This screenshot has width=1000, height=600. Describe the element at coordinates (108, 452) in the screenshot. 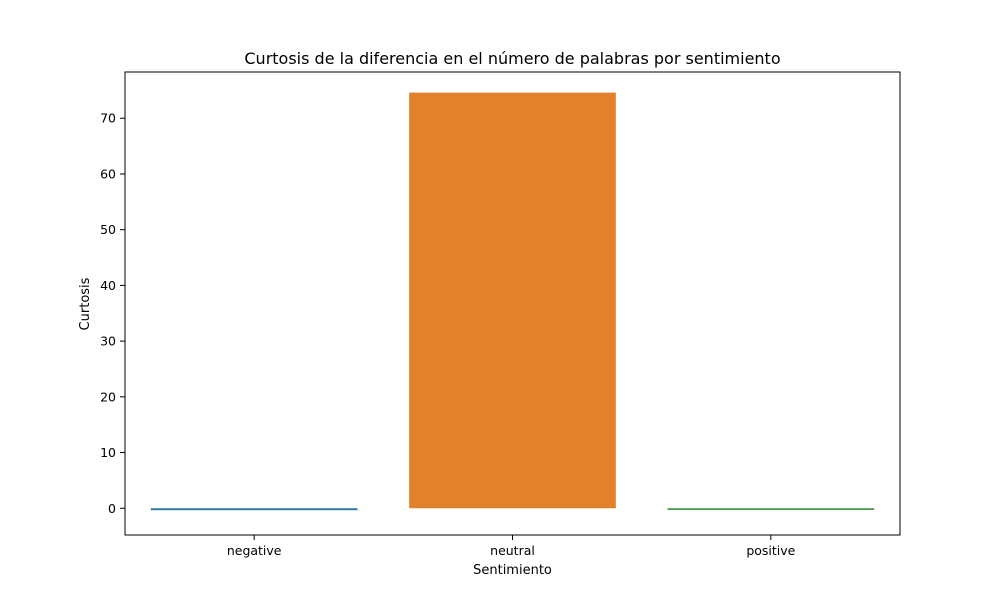

I see `y-tick-label: 10` at that location.